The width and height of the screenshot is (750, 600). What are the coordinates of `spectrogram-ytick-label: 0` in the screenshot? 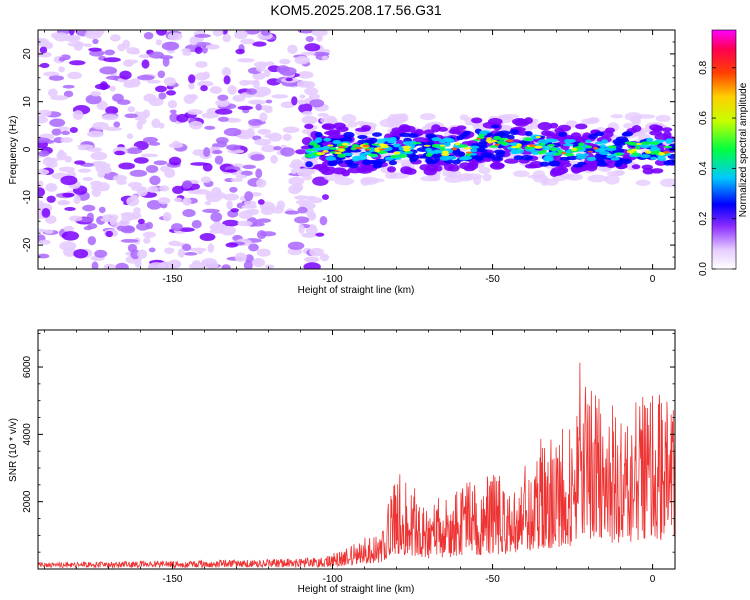 It's located at (27, 149).